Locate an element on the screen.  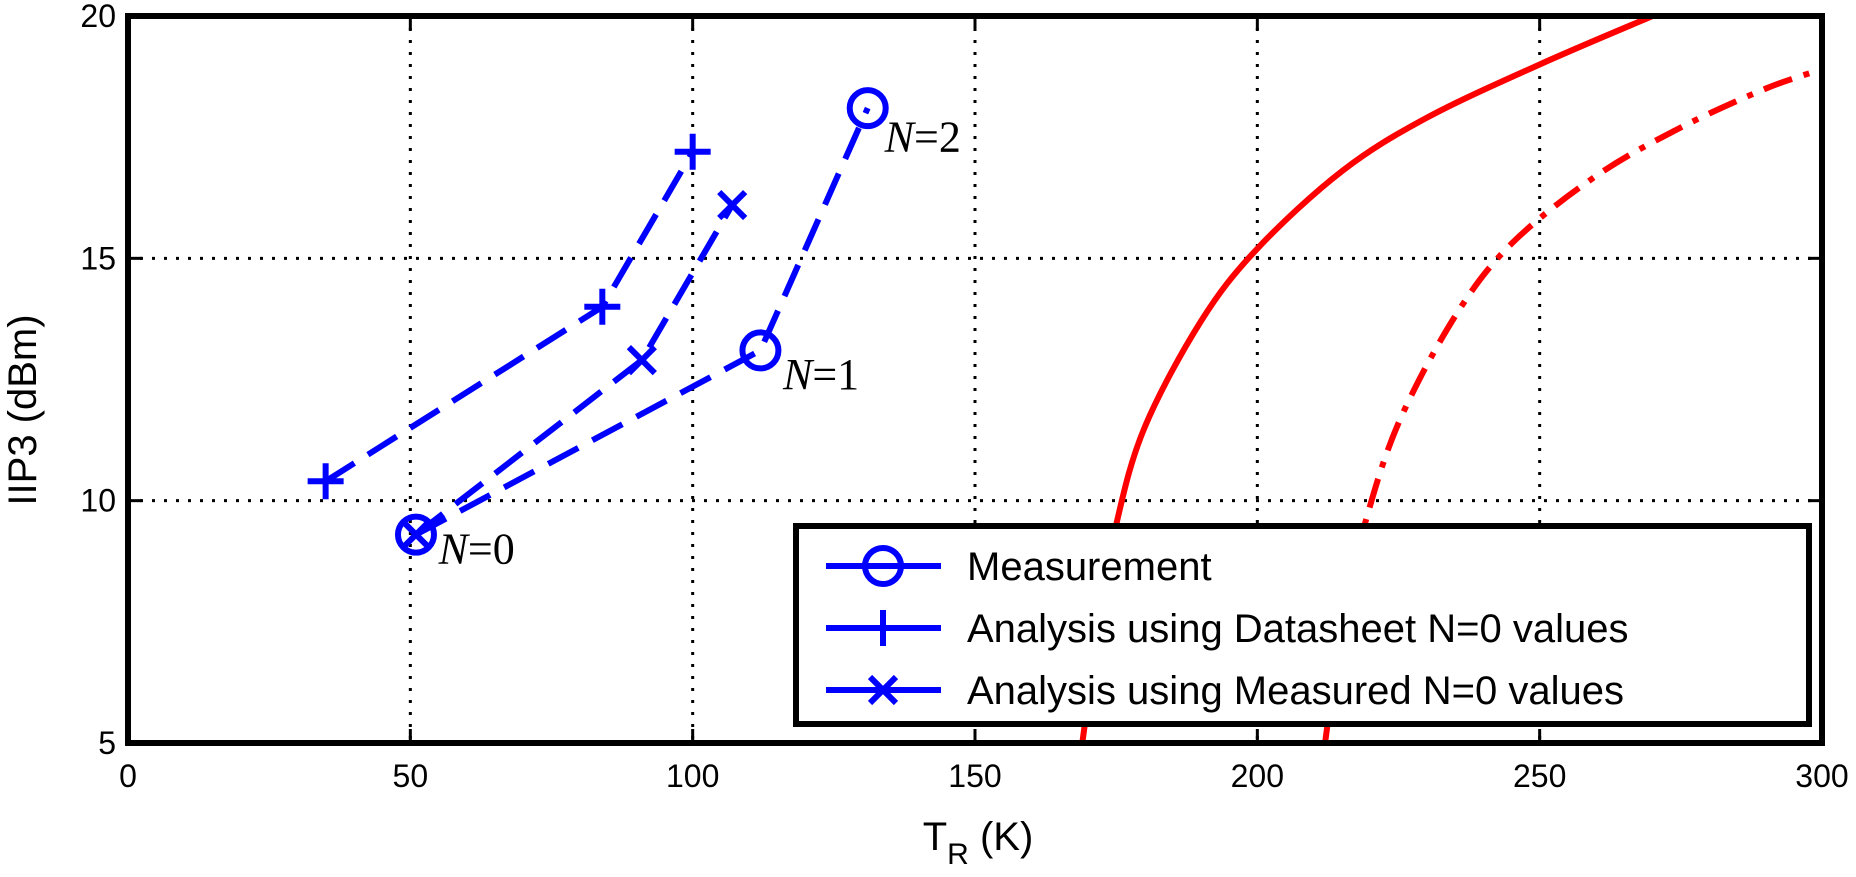
legend-item-1: Measurement is located at coordinates (1019, 567).